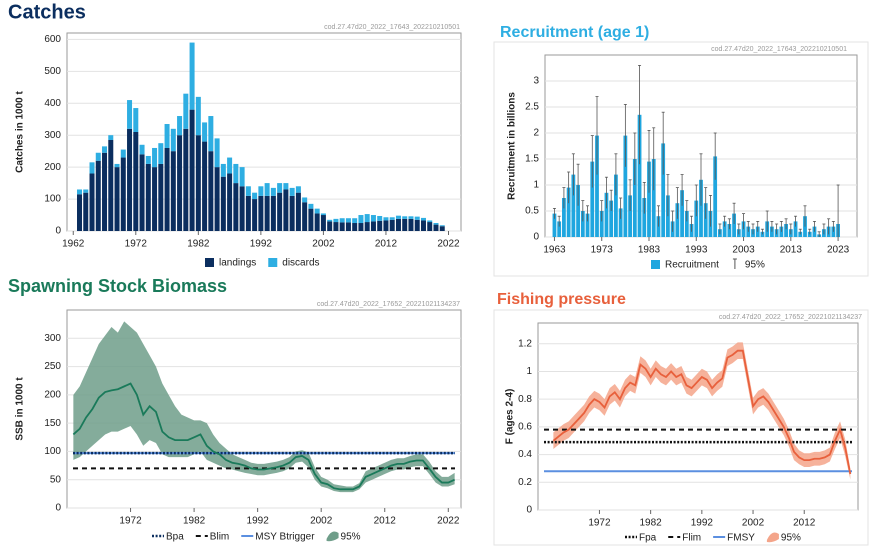 This screenshot has height=547, width=870. What do you see at coordinates (219, 537) in the screenshot?
I see `legend-label: Blim` at bounding box center [219, 537].